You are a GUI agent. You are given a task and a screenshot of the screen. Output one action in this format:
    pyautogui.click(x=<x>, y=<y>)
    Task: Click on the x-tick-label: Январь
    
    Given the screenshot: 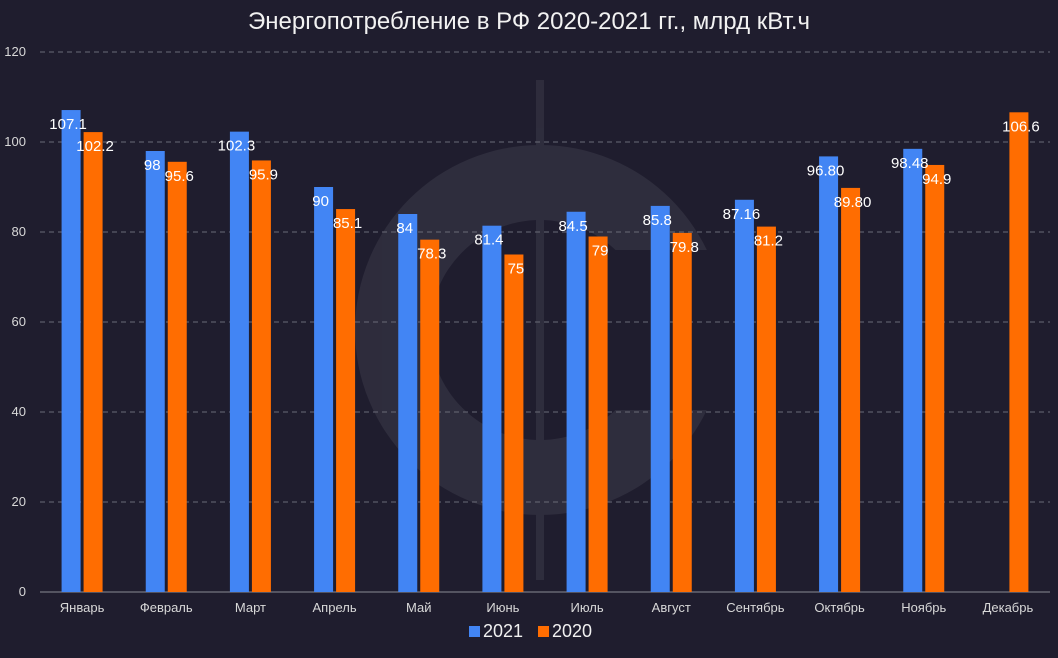 What is the action you would take?
    pyautogui.click(x=82, y=607)
    